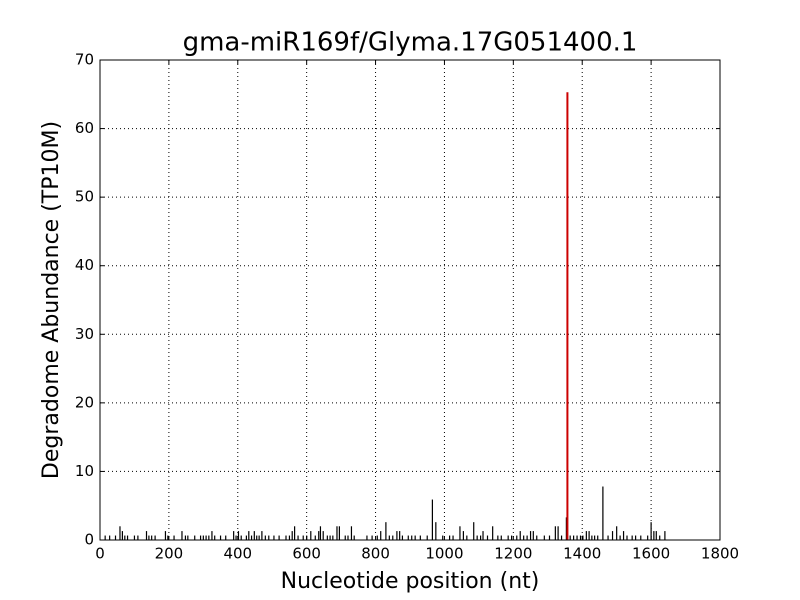 The image size is (800, 600). I want to click on y-tick-label: 40, so click(84, 265).